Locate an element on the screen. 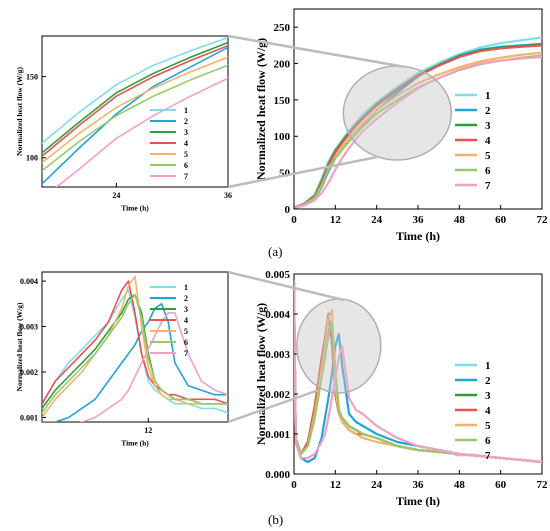  x-tick-label: 48 is located at coordinates (460, 485).